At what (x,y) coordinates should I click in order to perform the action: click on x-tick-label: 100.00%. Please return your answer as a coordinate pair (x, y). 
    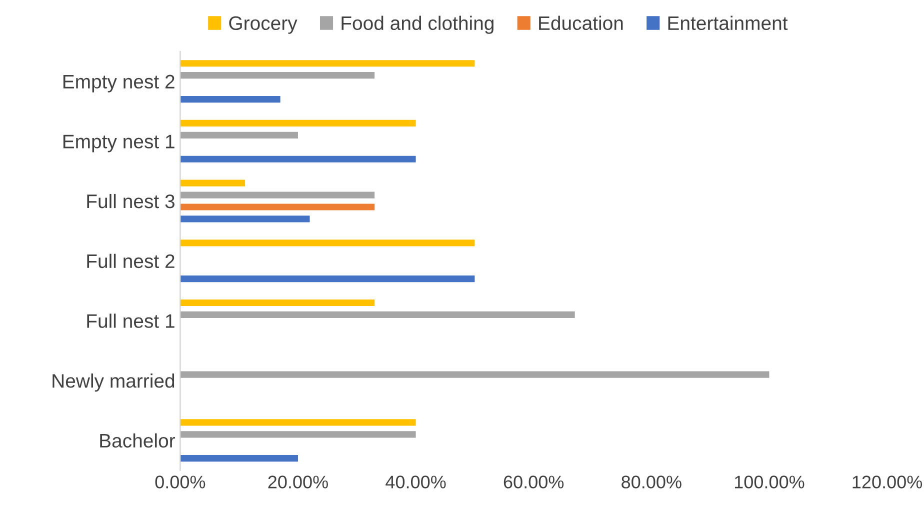
    Looking at the image, I should click on (769, 482).